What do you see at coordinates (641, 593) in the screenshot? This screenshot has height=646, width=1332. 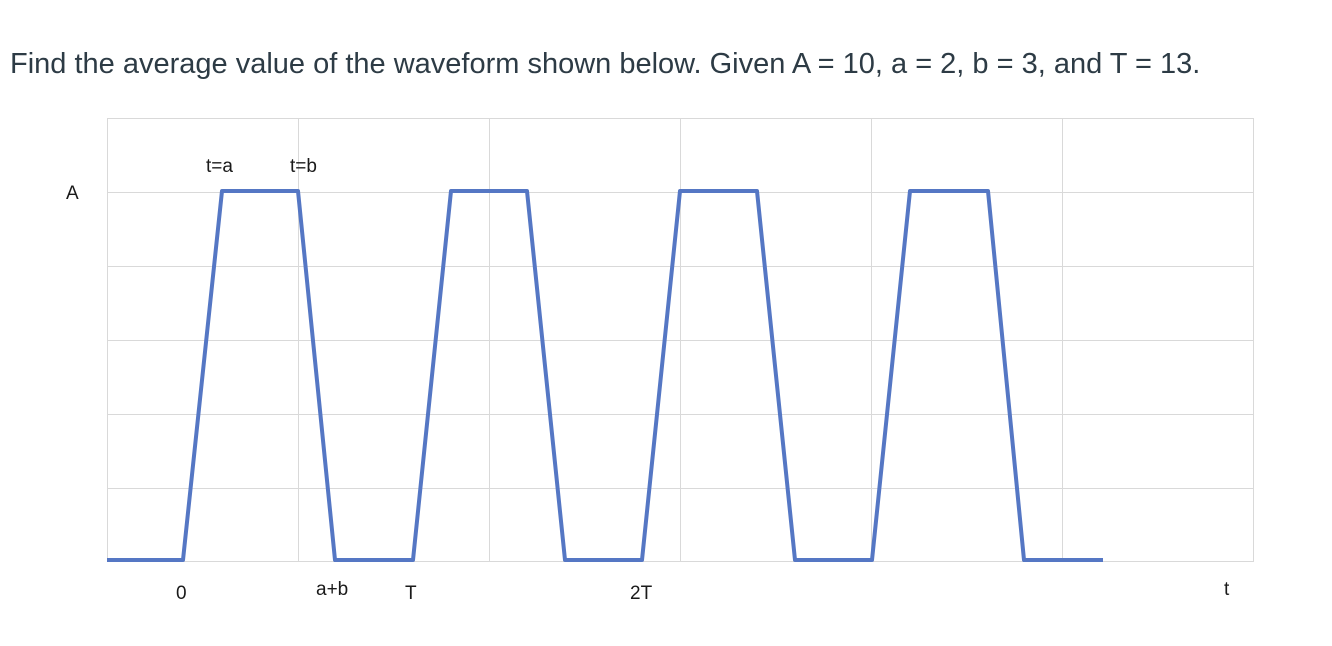 I see `label-2T: 2T` at bounding box center [641, 593].